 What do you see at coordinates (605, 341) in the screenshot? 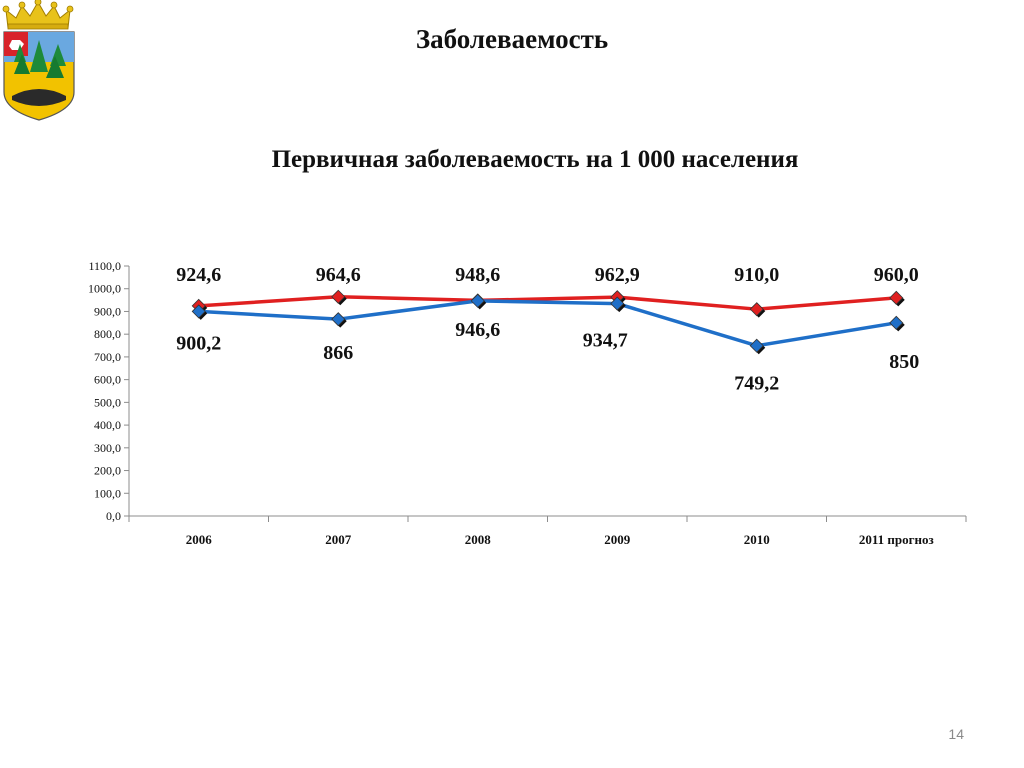
I see `data-label: 934,7` at bounding box center [605, 341].